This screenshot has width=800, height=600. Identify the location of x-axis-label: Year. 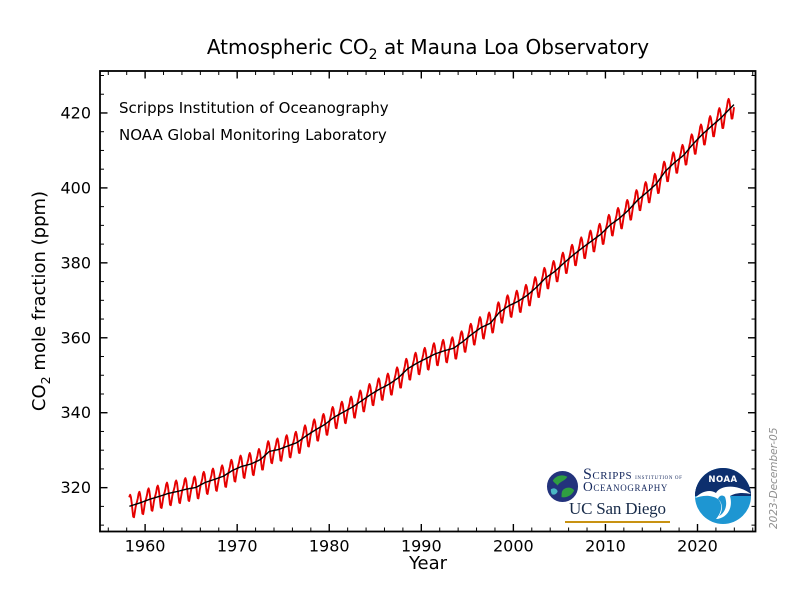
(428, 563).